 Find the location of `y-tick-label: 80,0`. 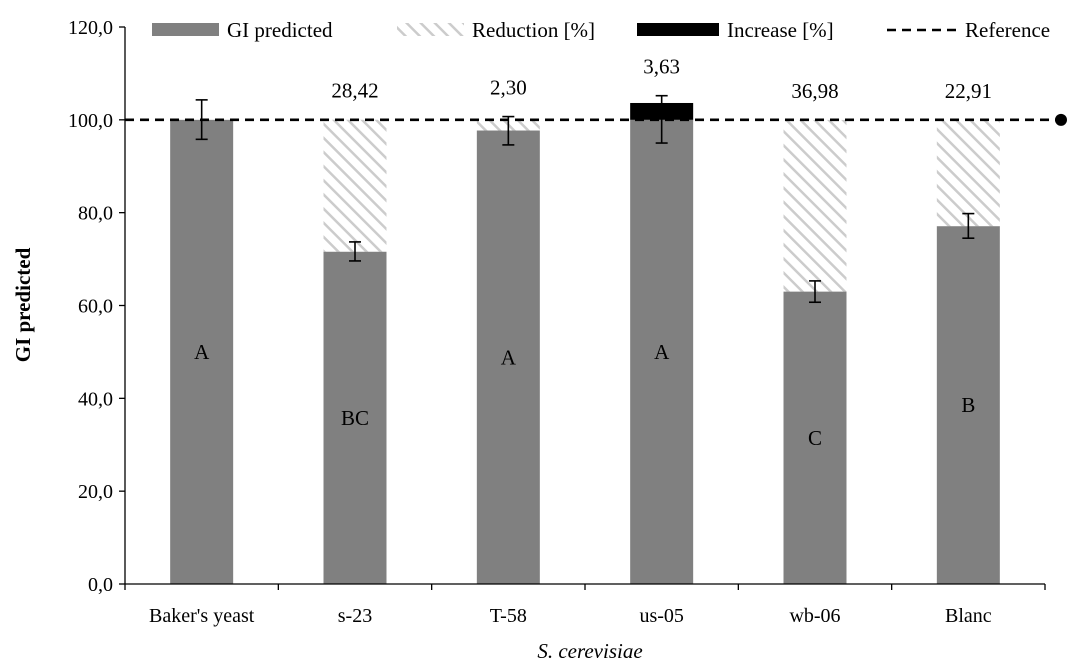

y-tick-label: 80,0 is located at coordinates (95, 214).